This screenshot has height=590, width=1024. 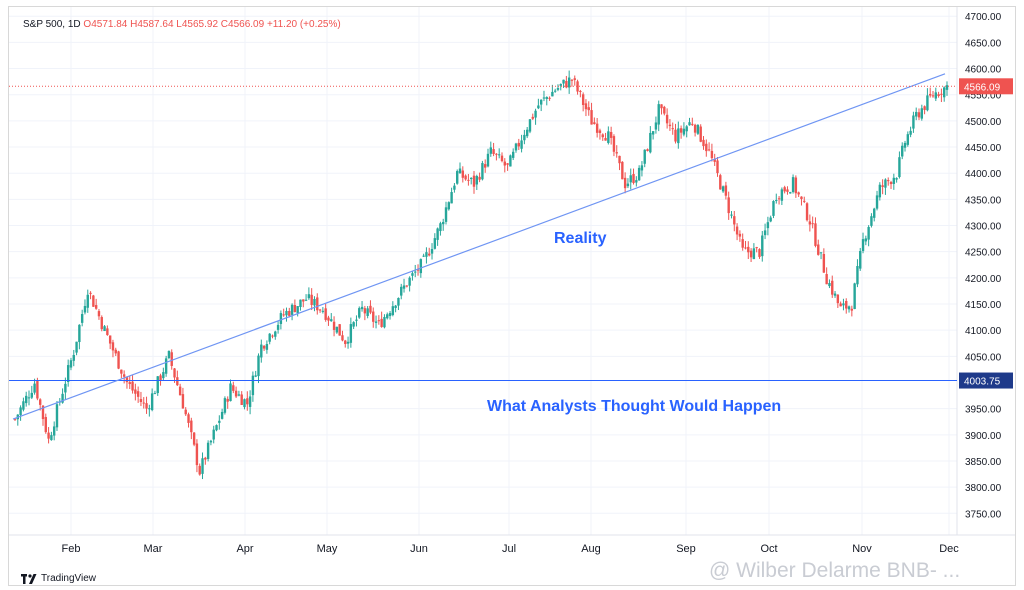 I want to click on y-tick-label: 4150.00, so click(x=983, y=305).